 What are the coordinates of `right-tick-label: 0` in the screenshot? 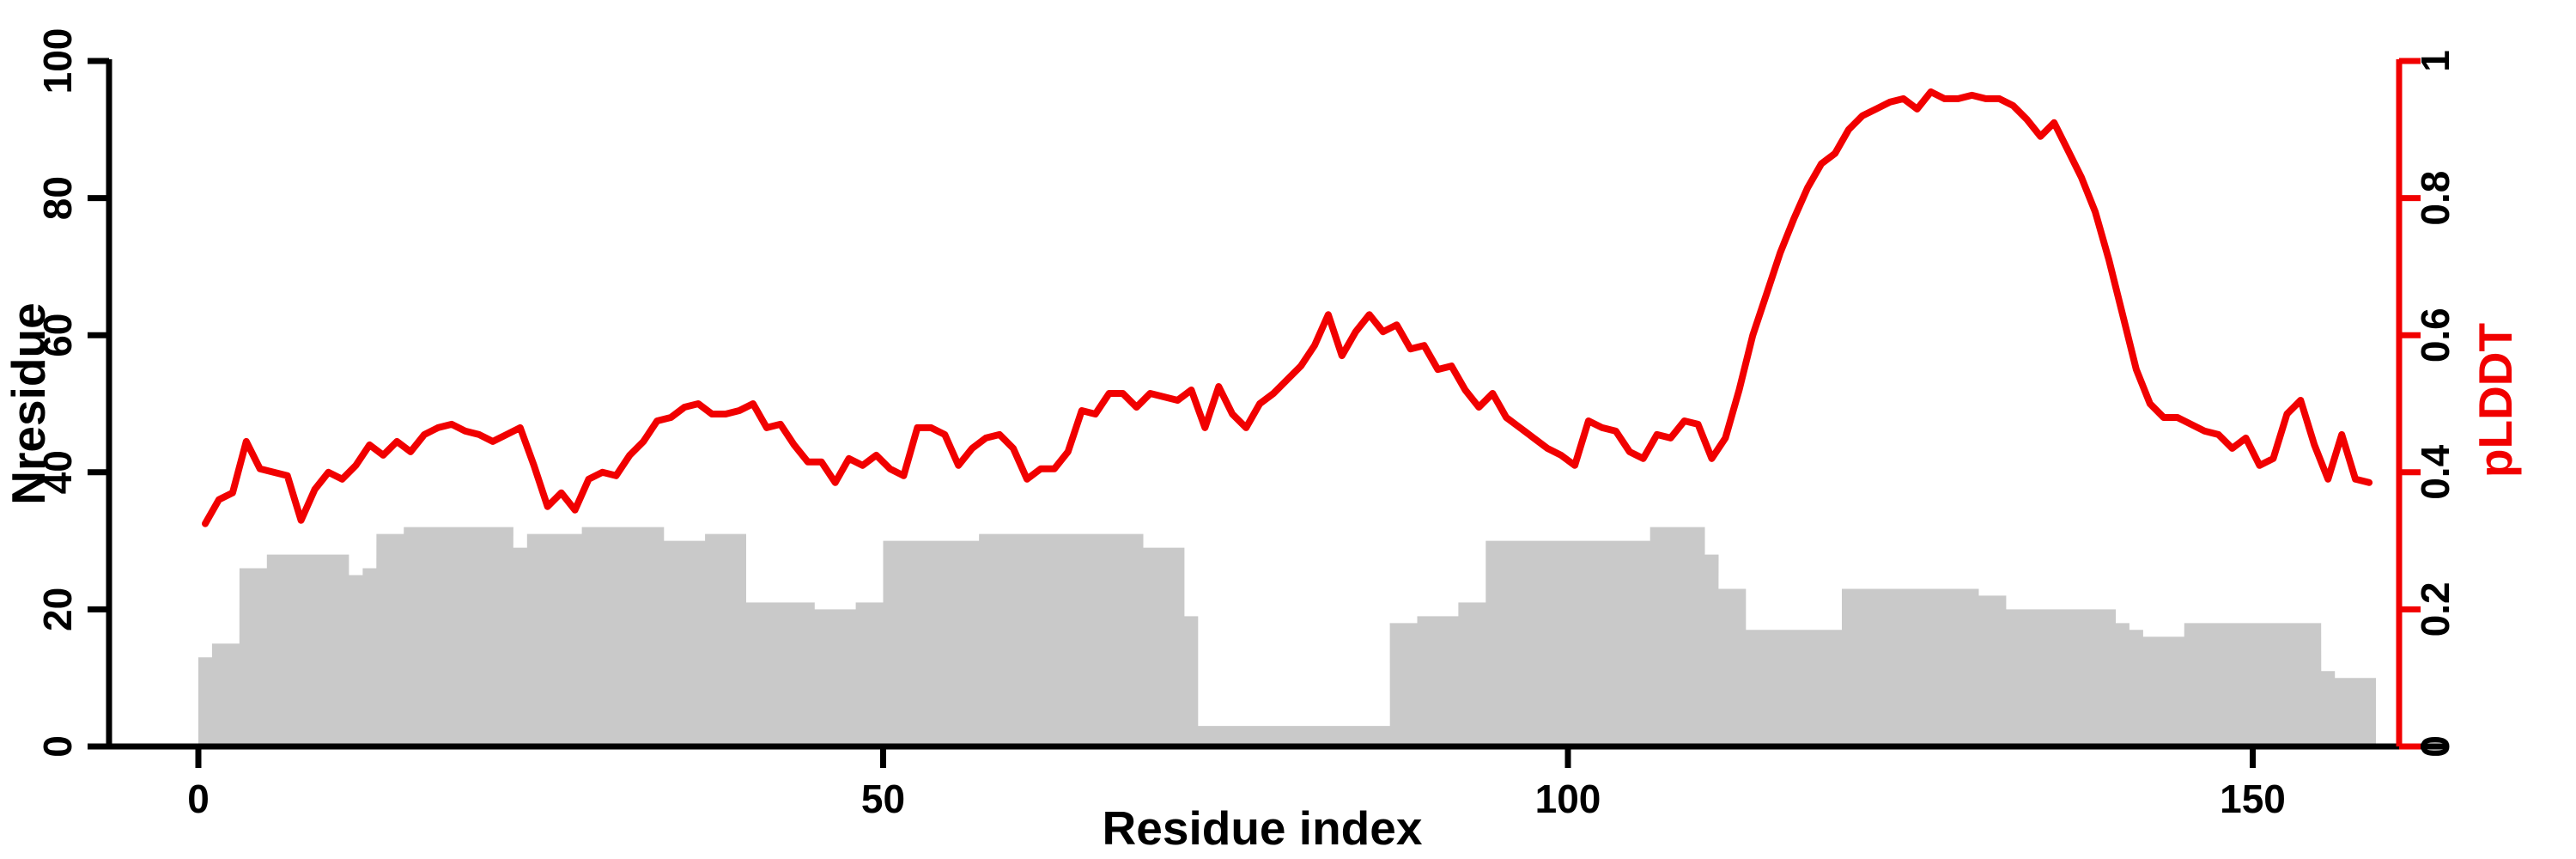 It's located at (2435, 747).